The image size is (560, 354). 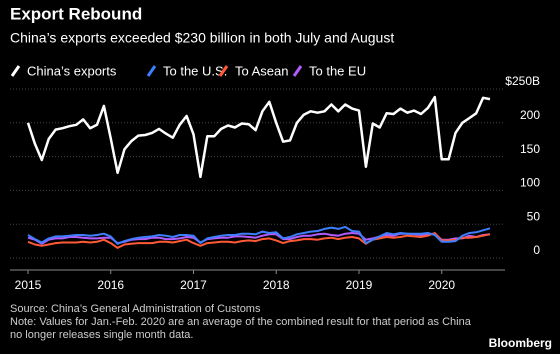 What do you see at coordinates (28, 285) in the screenshot?
I see `x-tick-label: 2015` at bounding box center [28, 285].